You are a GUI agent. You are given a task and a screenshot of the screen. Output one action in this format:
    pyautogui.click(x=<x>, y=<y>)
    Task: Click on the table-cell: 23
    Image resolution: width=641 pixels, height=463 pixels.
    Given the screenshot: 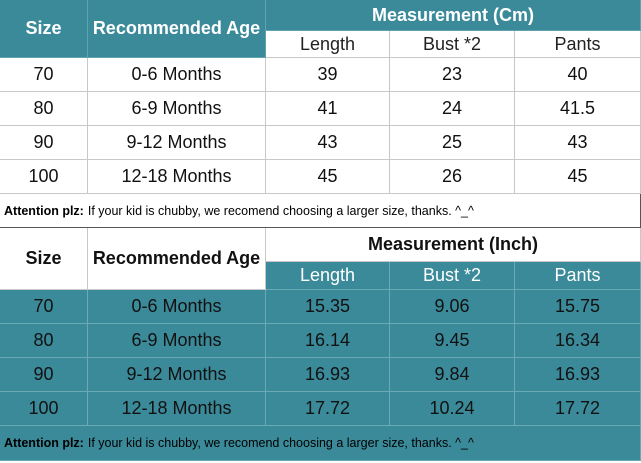 What is the action you would take?
    pyautogui.click(x=452, y=75)
    